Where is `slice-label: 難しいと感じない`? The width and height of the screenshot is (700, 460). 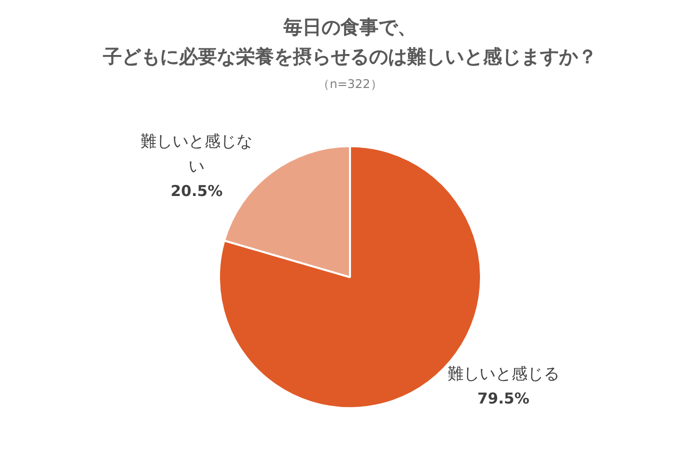
slice-label: 難しいと感じない is located at coordinates (196, 153).